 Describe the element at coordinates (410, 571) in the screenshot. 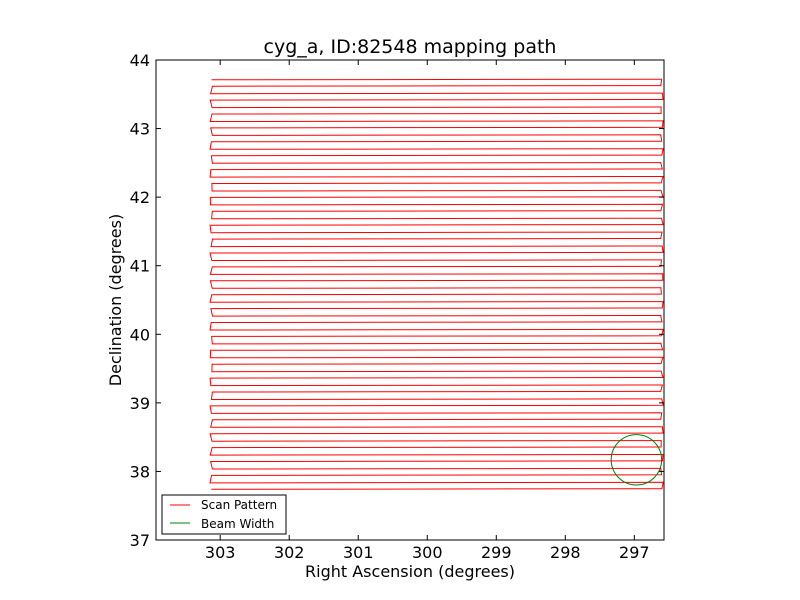

I see `x-axis-label: Right Ascension (degrees)` at that location.